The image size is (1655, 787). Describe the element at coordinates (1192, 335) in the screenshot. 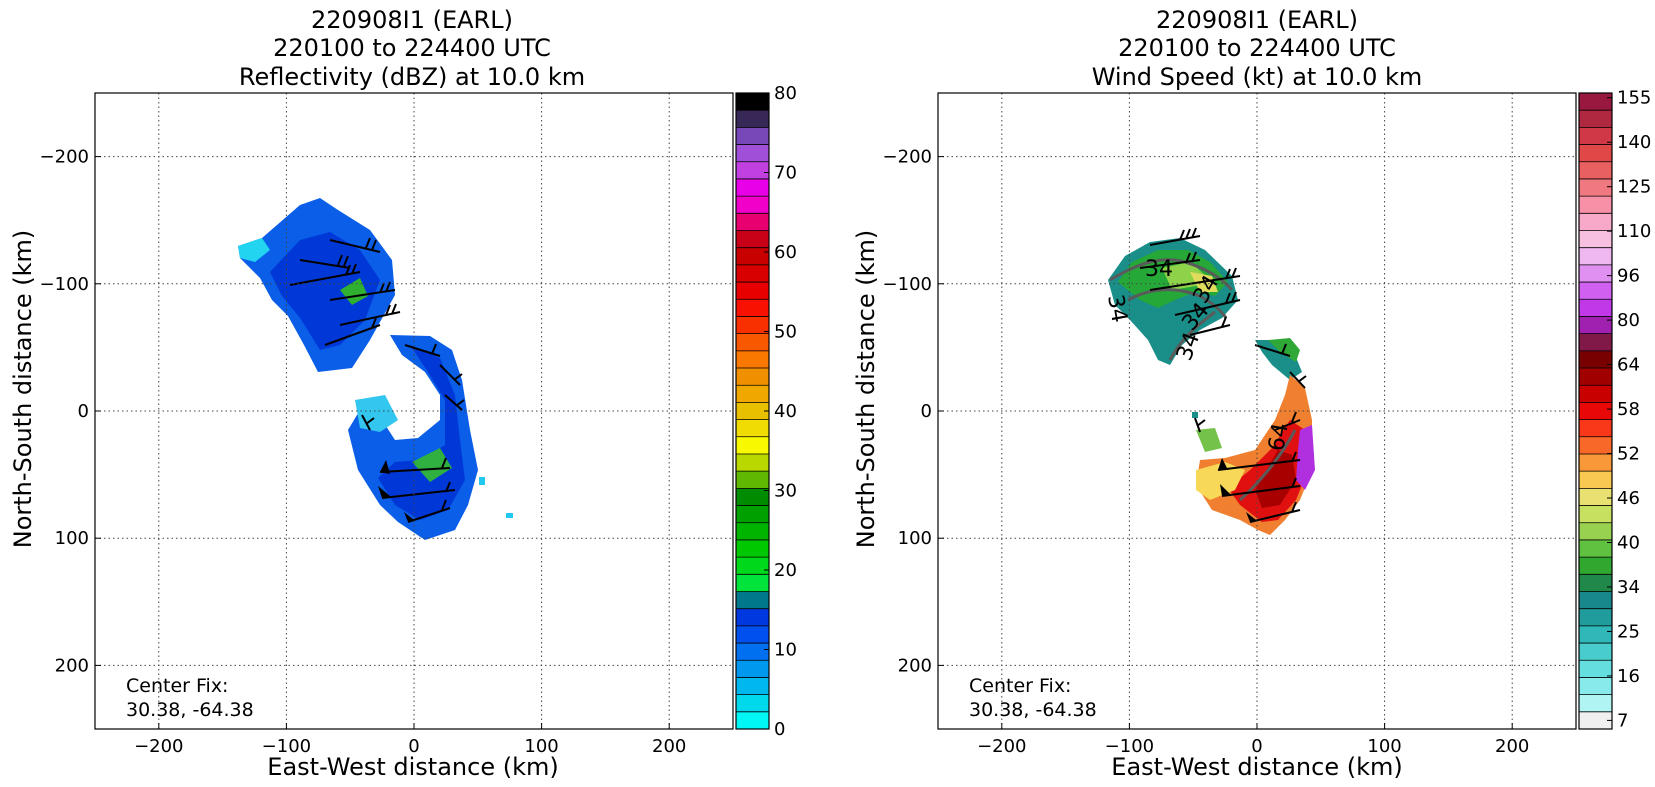

I see `contour-34kt` at that location.